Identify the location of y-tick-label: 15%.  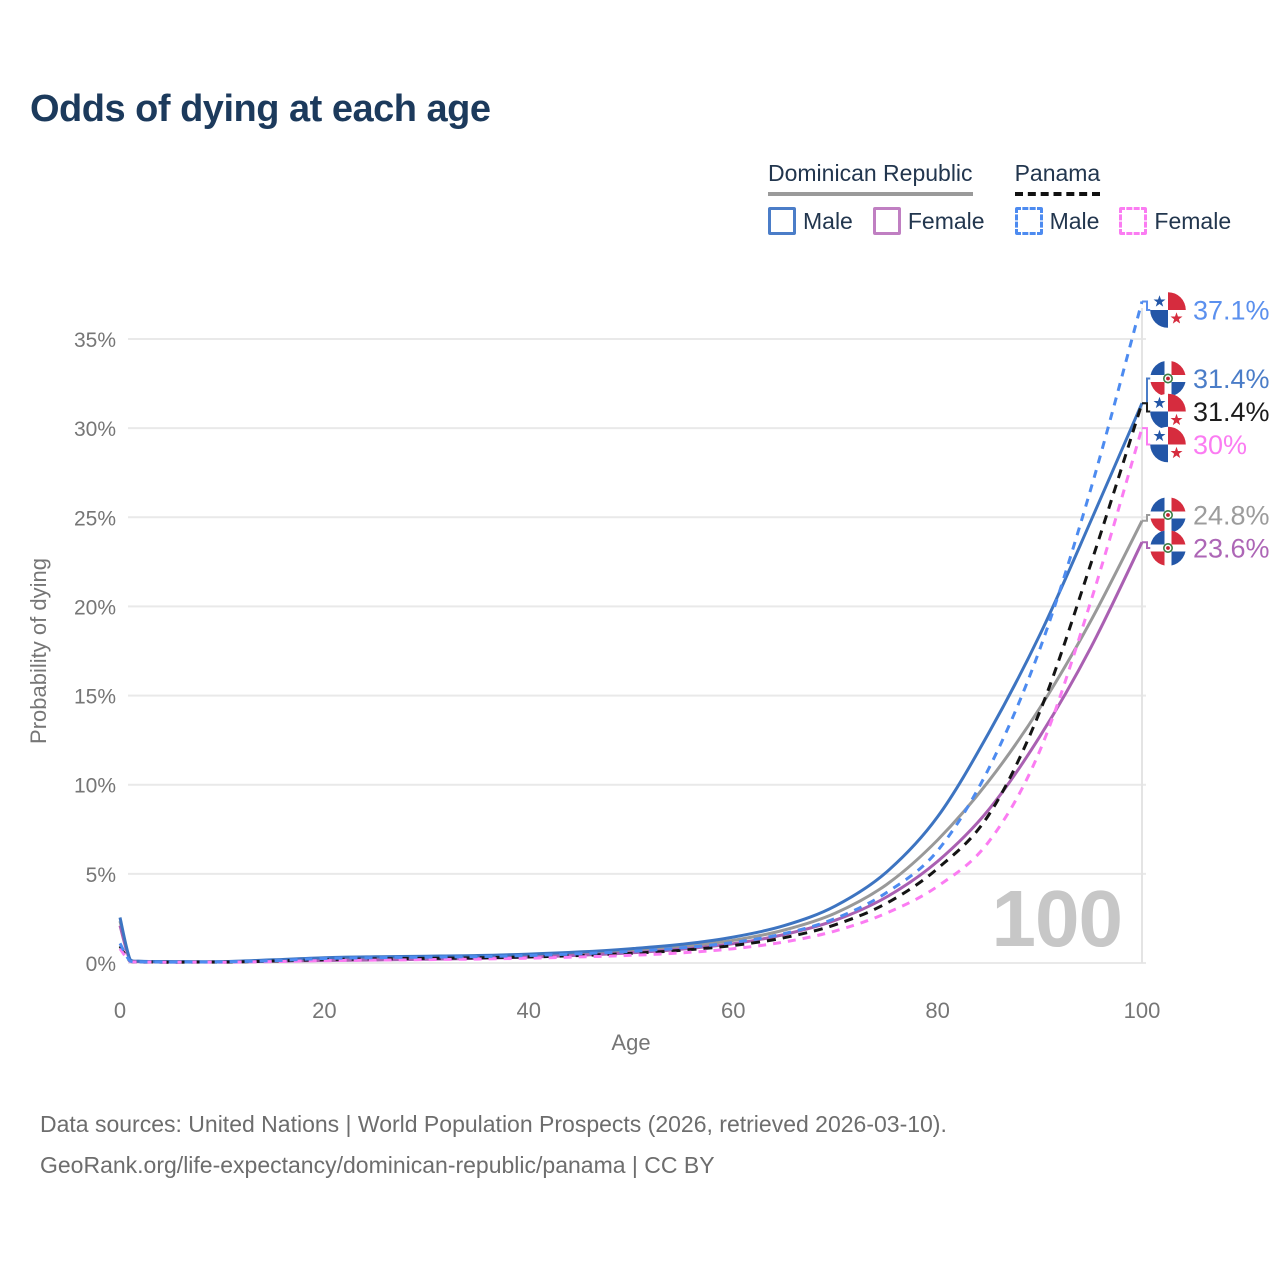
(95, 697).